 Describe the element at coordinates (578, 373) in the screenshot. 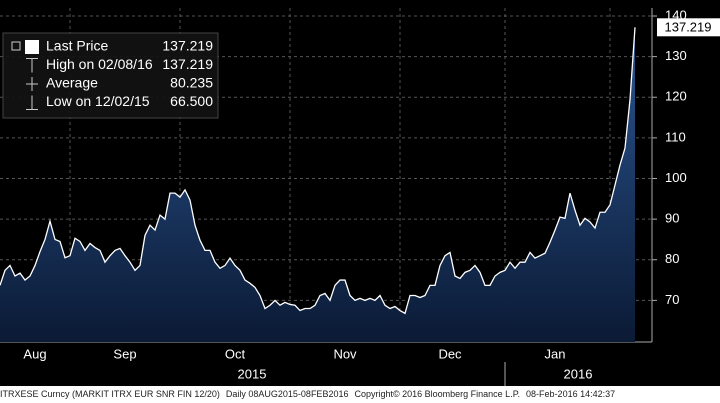

I see `year-label: 2016` at that location.